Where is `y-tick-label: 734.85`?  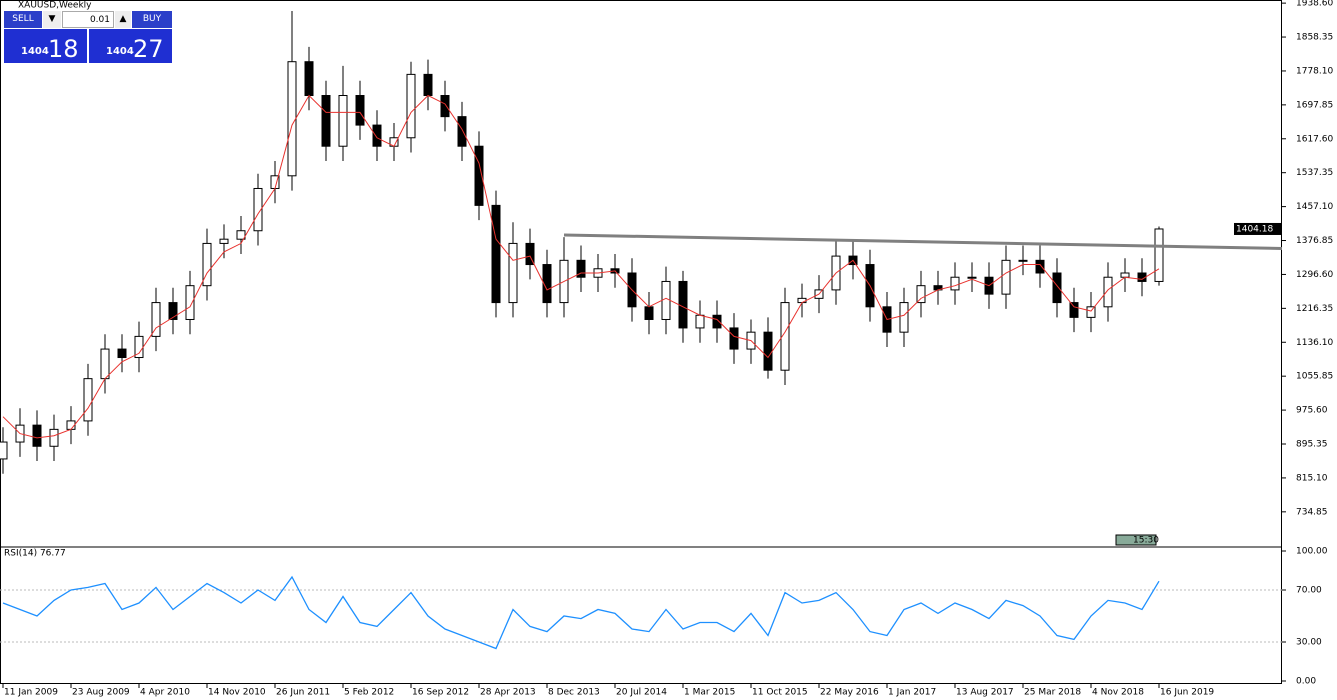 y-tick-label: 734.85 is located at coordinates (1312, 512).